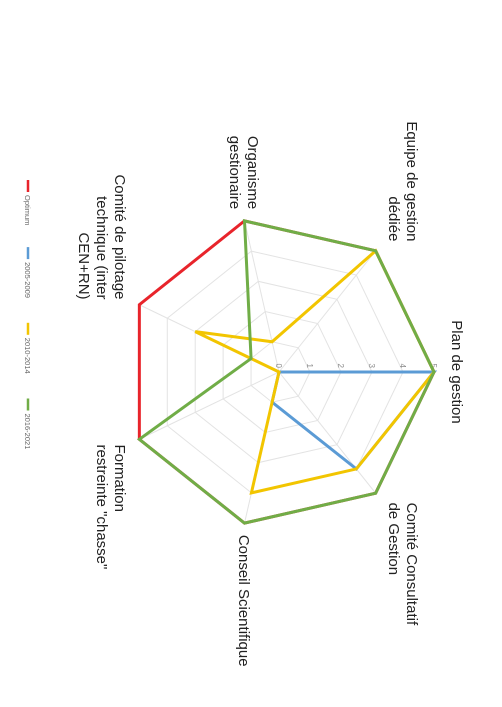 This screenshot has width=502, height=707. Describe the element at coordinates (83, 265) in the screenshot. I see `axis-label-line: CEN+RN)` at that location.